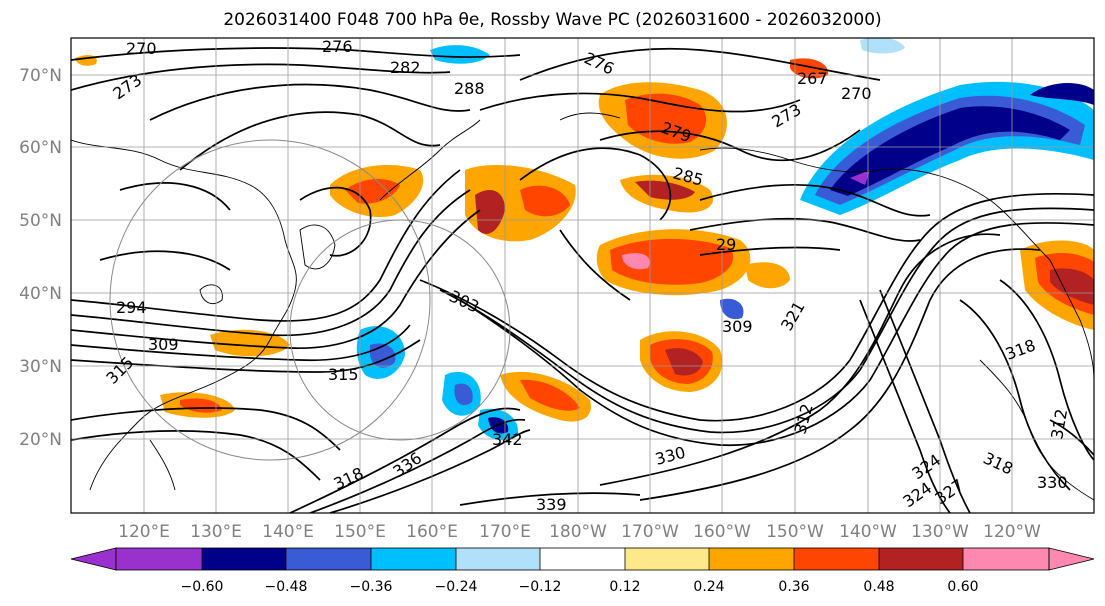 This screenshot has width=1105, height=606. I want to click on colorbar-tick-label: −0.60, so click(202, 587).